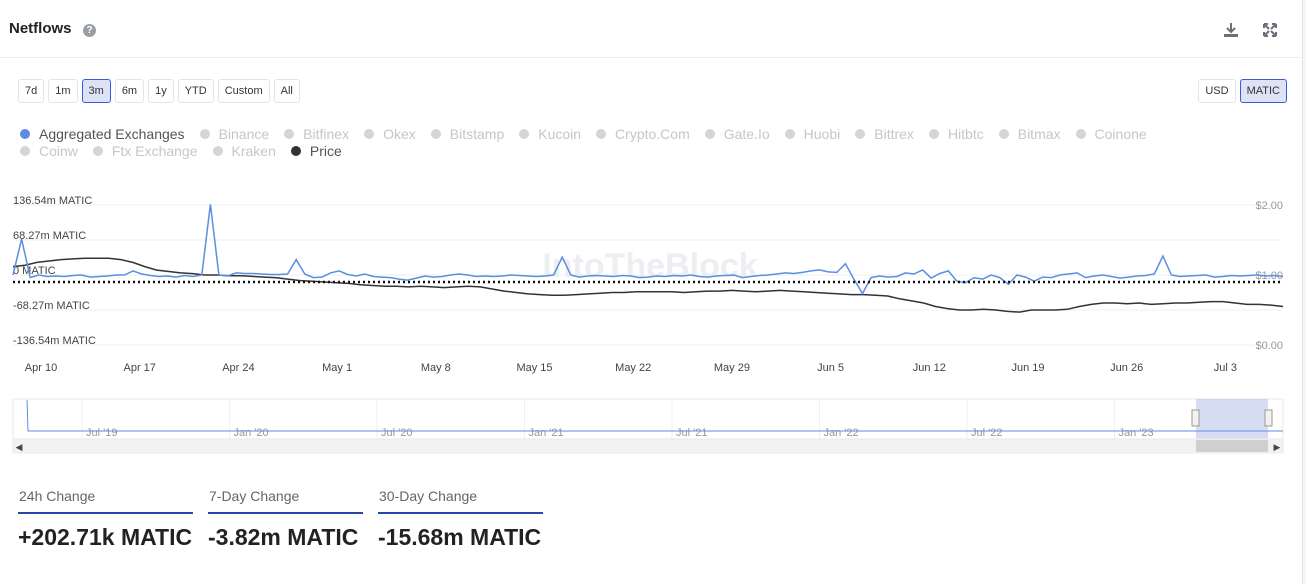  What do you see at coordinates (102, 133) in the screenshot?
I see `legend-item: Aggregated Exchanges` at bounding box center [102, 133].